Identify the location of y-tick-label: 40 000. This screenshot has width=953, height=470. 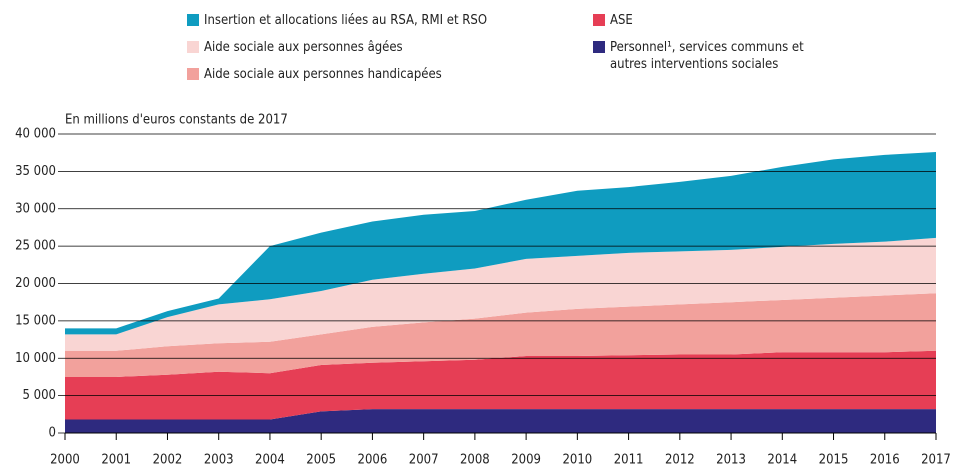
(35, 134).